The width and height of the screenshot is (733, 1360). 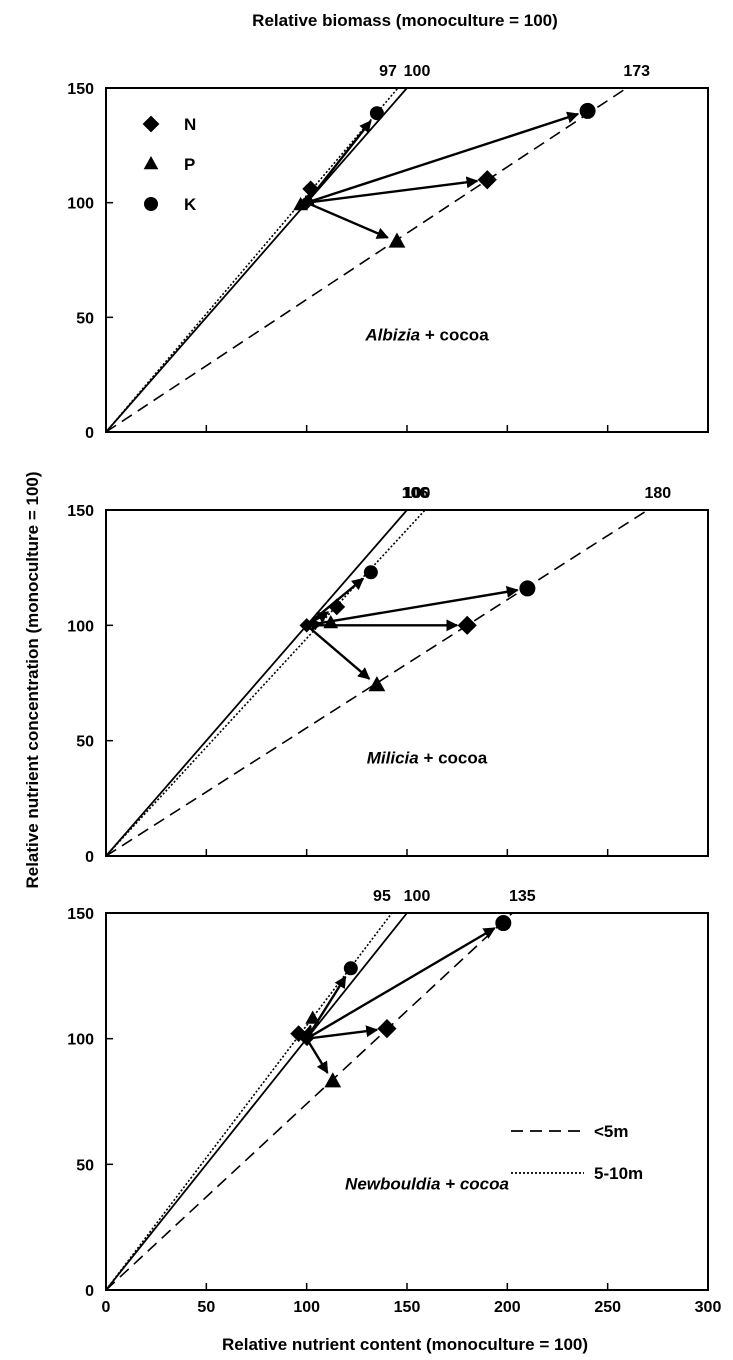 What do you see at coordinates (636, 71) in the screenshot?
I see `isoline-label: 173` at bounding box center [636, 71].